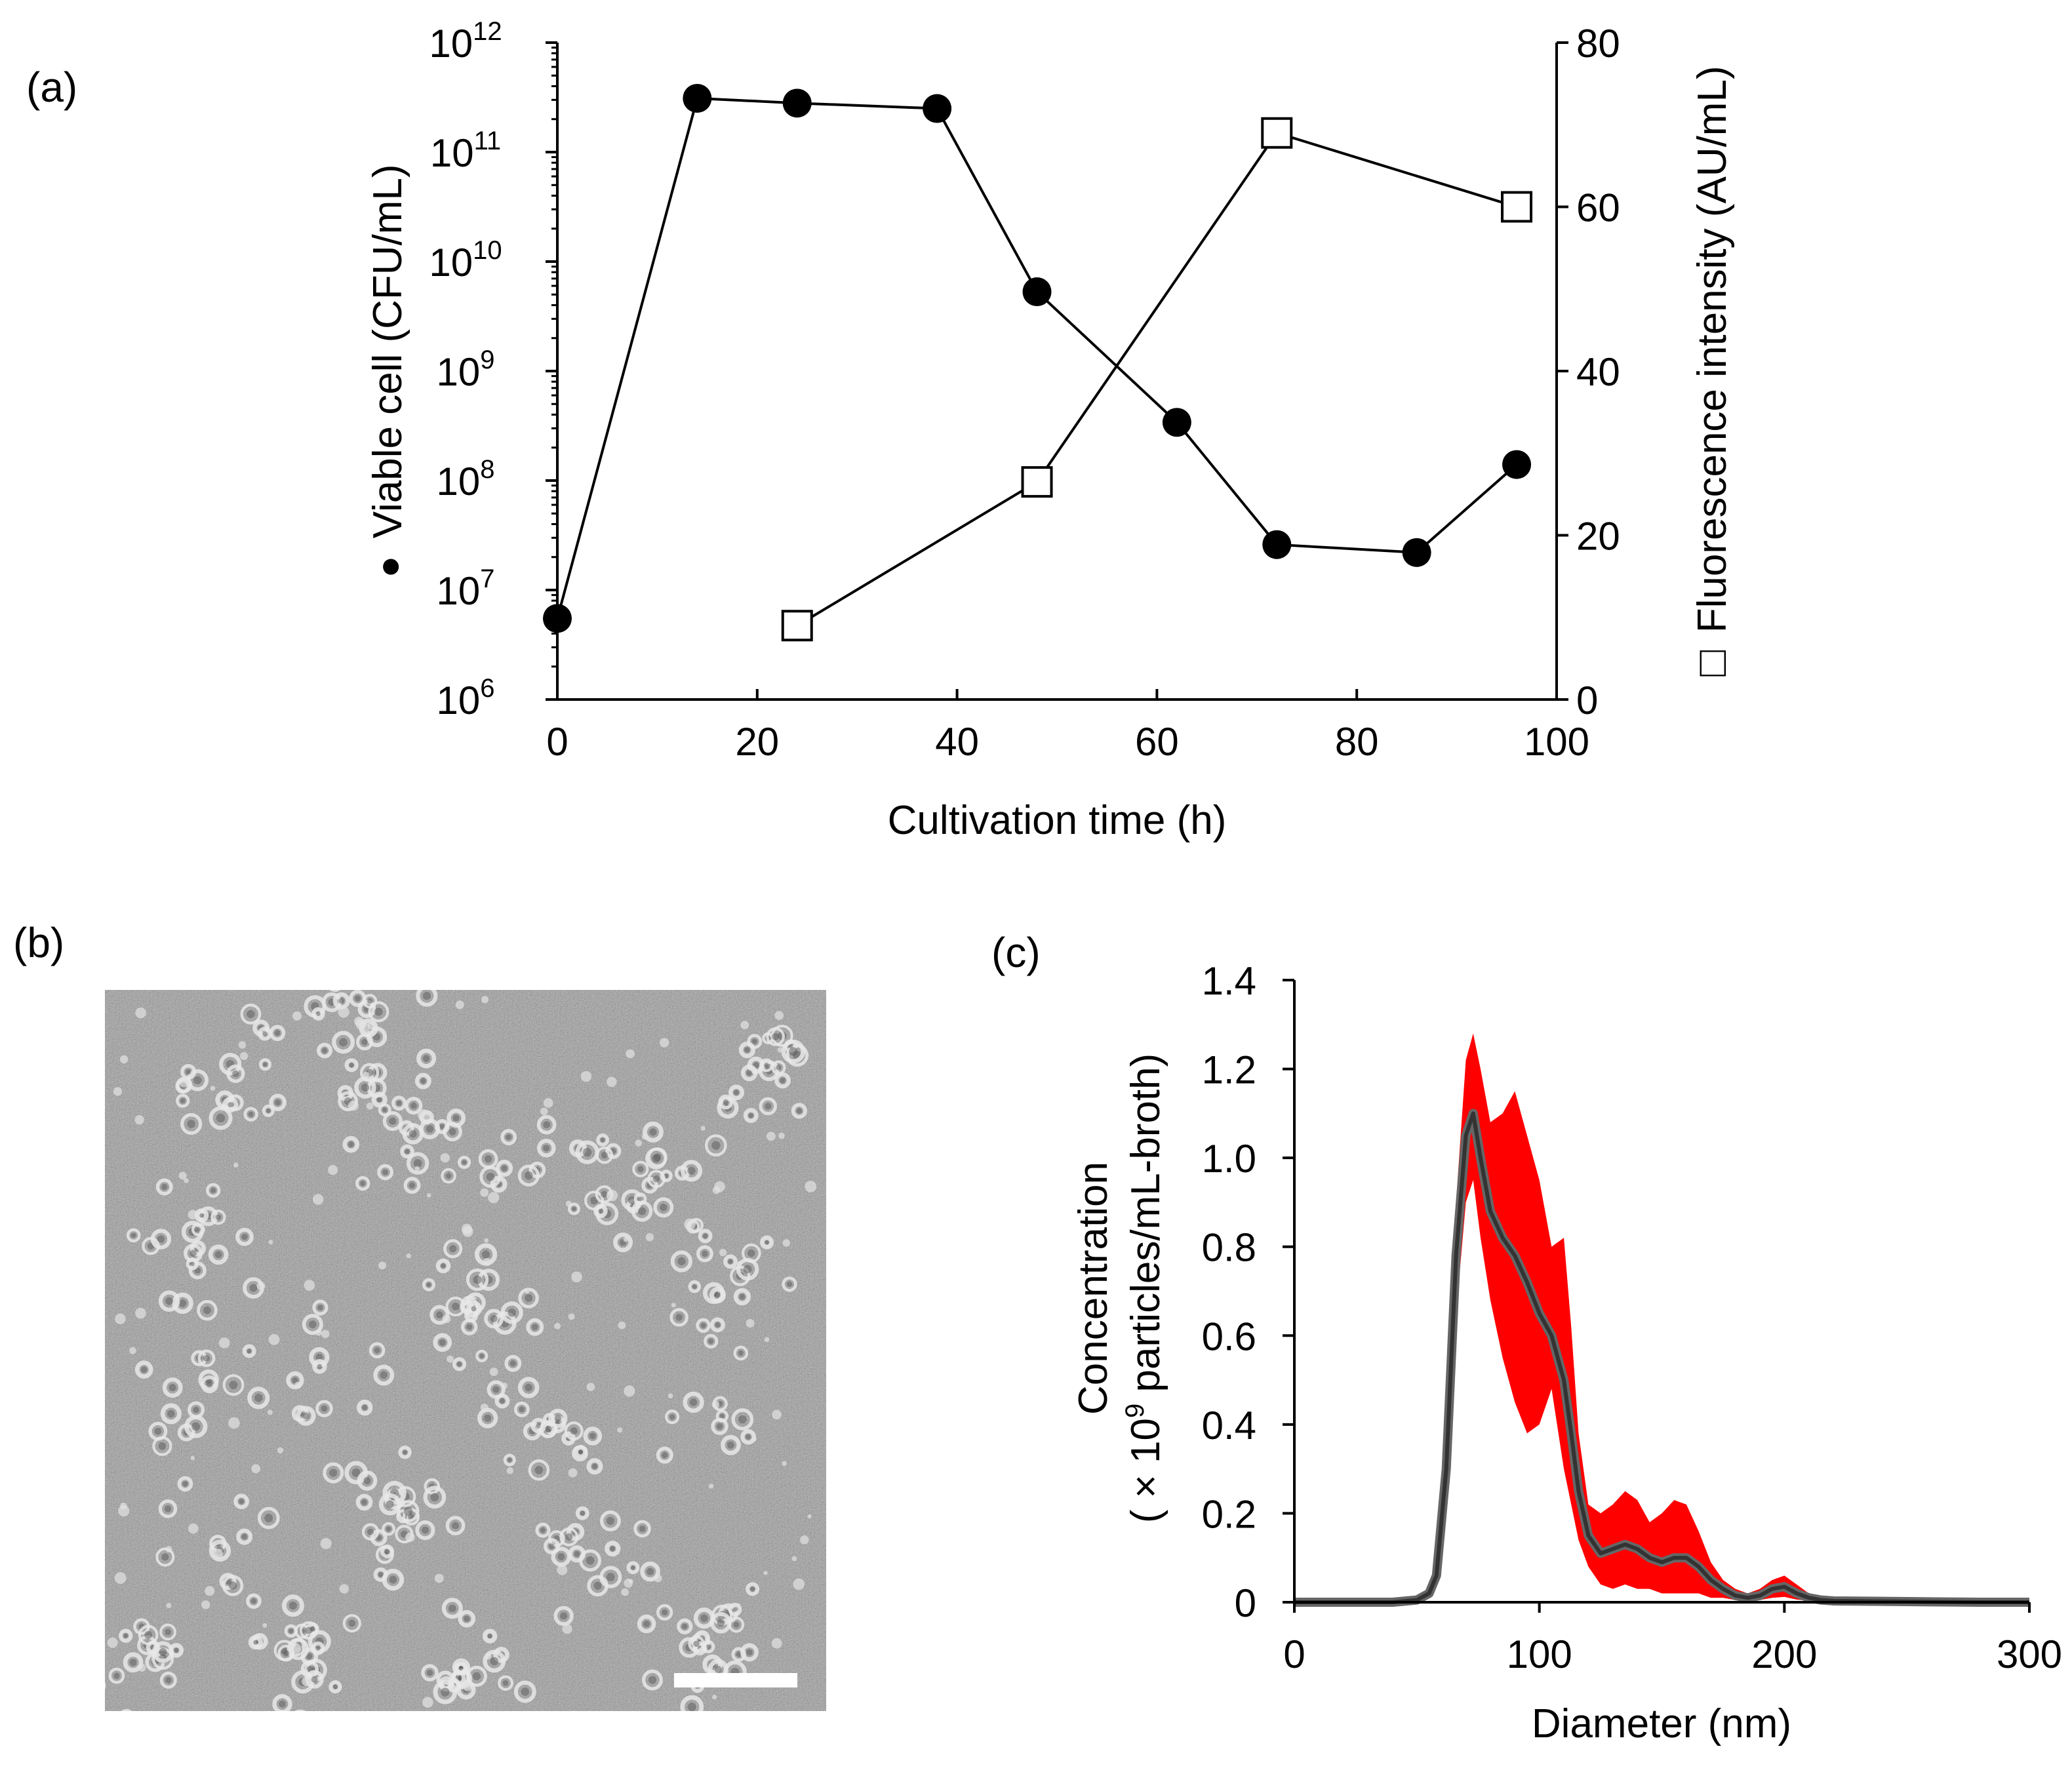 The width and height of the screenshot is (2072, 1774). What do you see at coordinates (389, 567) in the screenshot?
I see `chart-a-y-axis-title-marker: ●` at bounding box center [389, 567].